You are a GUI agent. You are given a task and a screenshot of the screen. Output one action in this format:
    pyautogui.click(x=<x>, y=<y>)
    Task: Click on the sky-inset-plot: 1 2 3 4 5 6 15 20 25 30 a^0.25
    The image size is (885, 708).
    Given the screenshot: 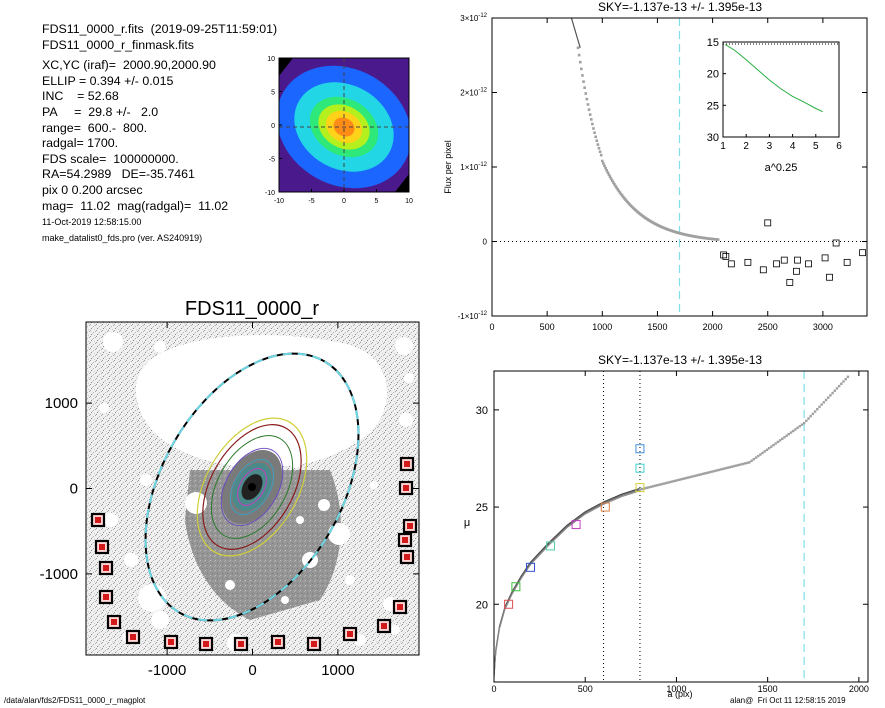 What is the action you would take?
    pyautogui.click(x=774, y=105)
    